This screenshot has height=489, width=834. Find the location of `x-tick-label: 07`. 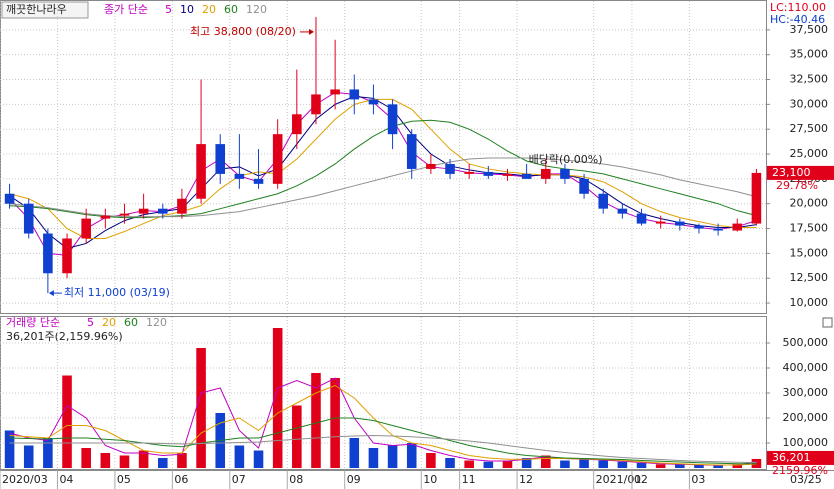

x-tick-label: 07 is located at coordinates (239, 479).